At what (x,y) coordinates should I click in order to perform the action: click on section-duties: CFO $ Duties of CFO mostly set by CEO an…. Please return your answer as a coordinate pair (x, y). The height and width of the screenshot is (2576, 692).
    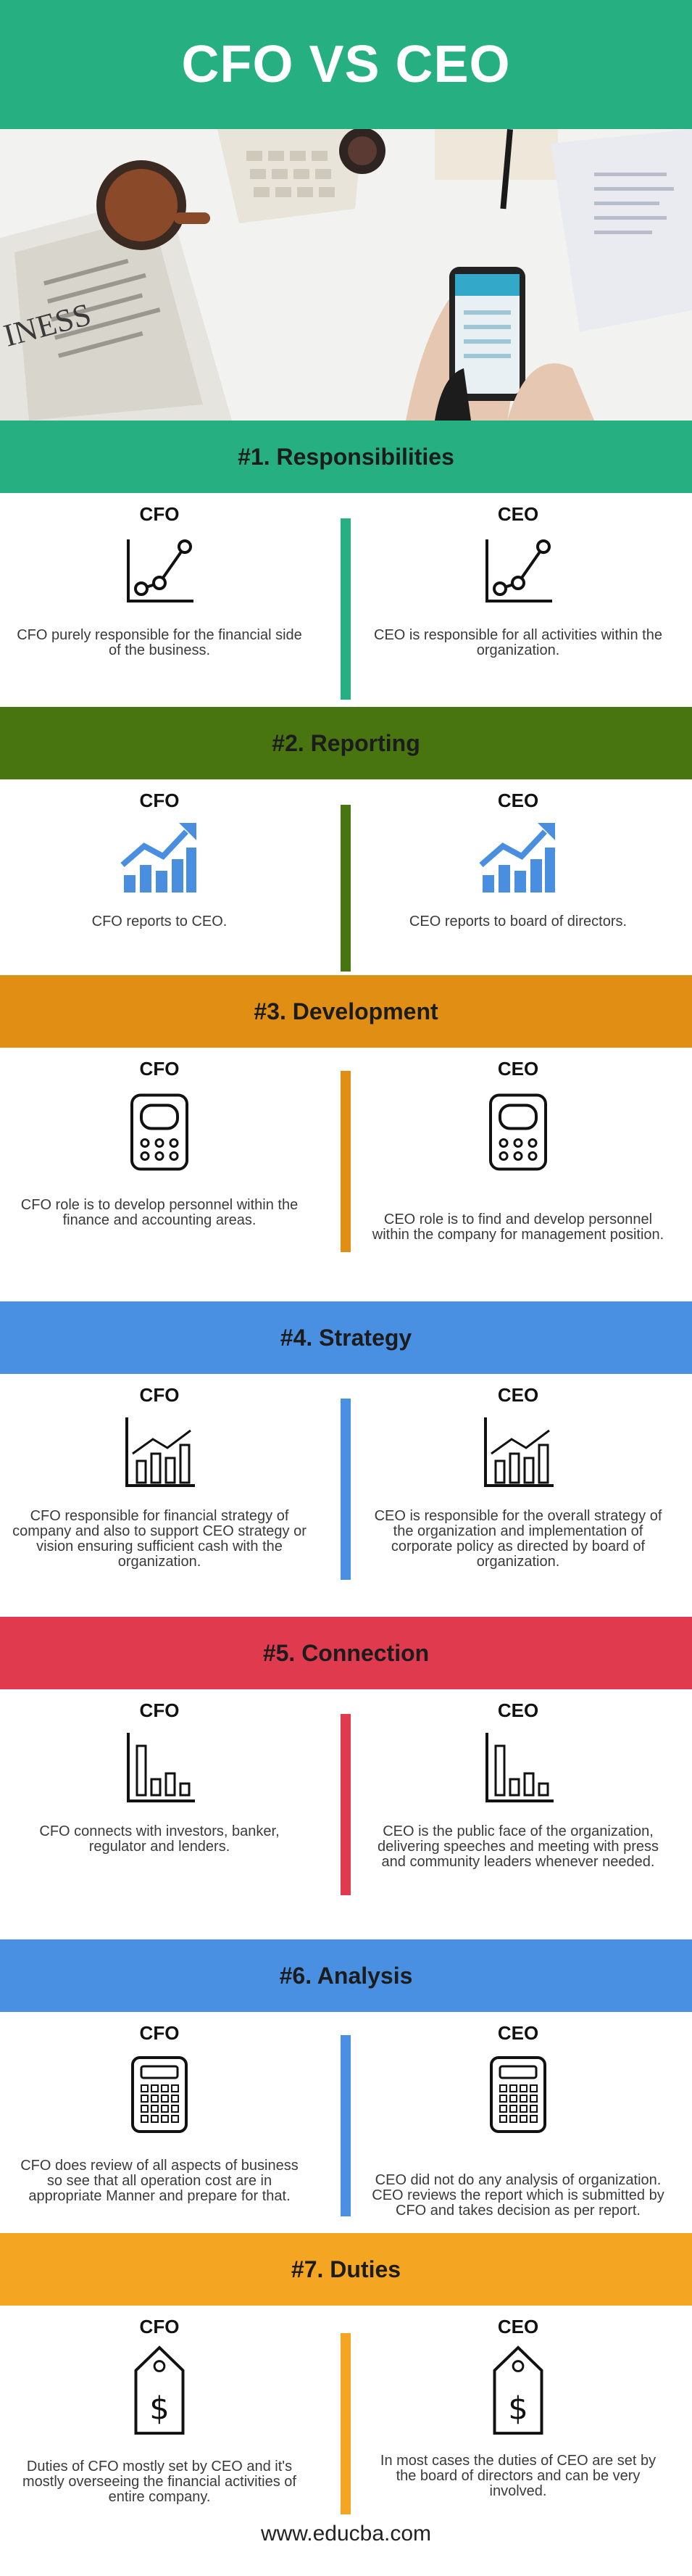
    Looking at the image, I should click on (346, 2411).